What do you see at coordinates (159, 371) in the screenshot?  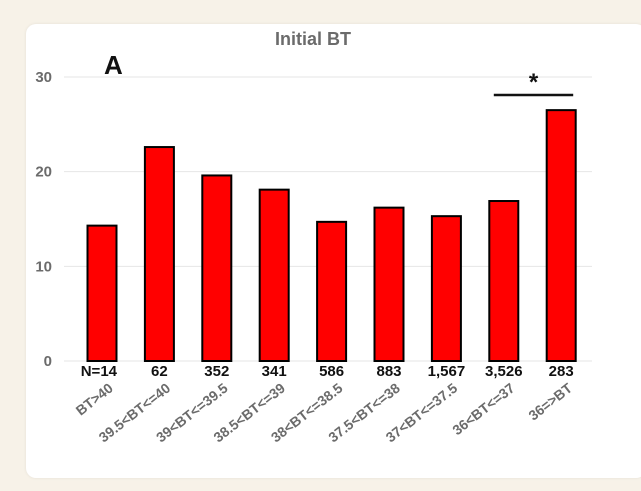 I see `n-label: 62` at bounding box center [159, 371].